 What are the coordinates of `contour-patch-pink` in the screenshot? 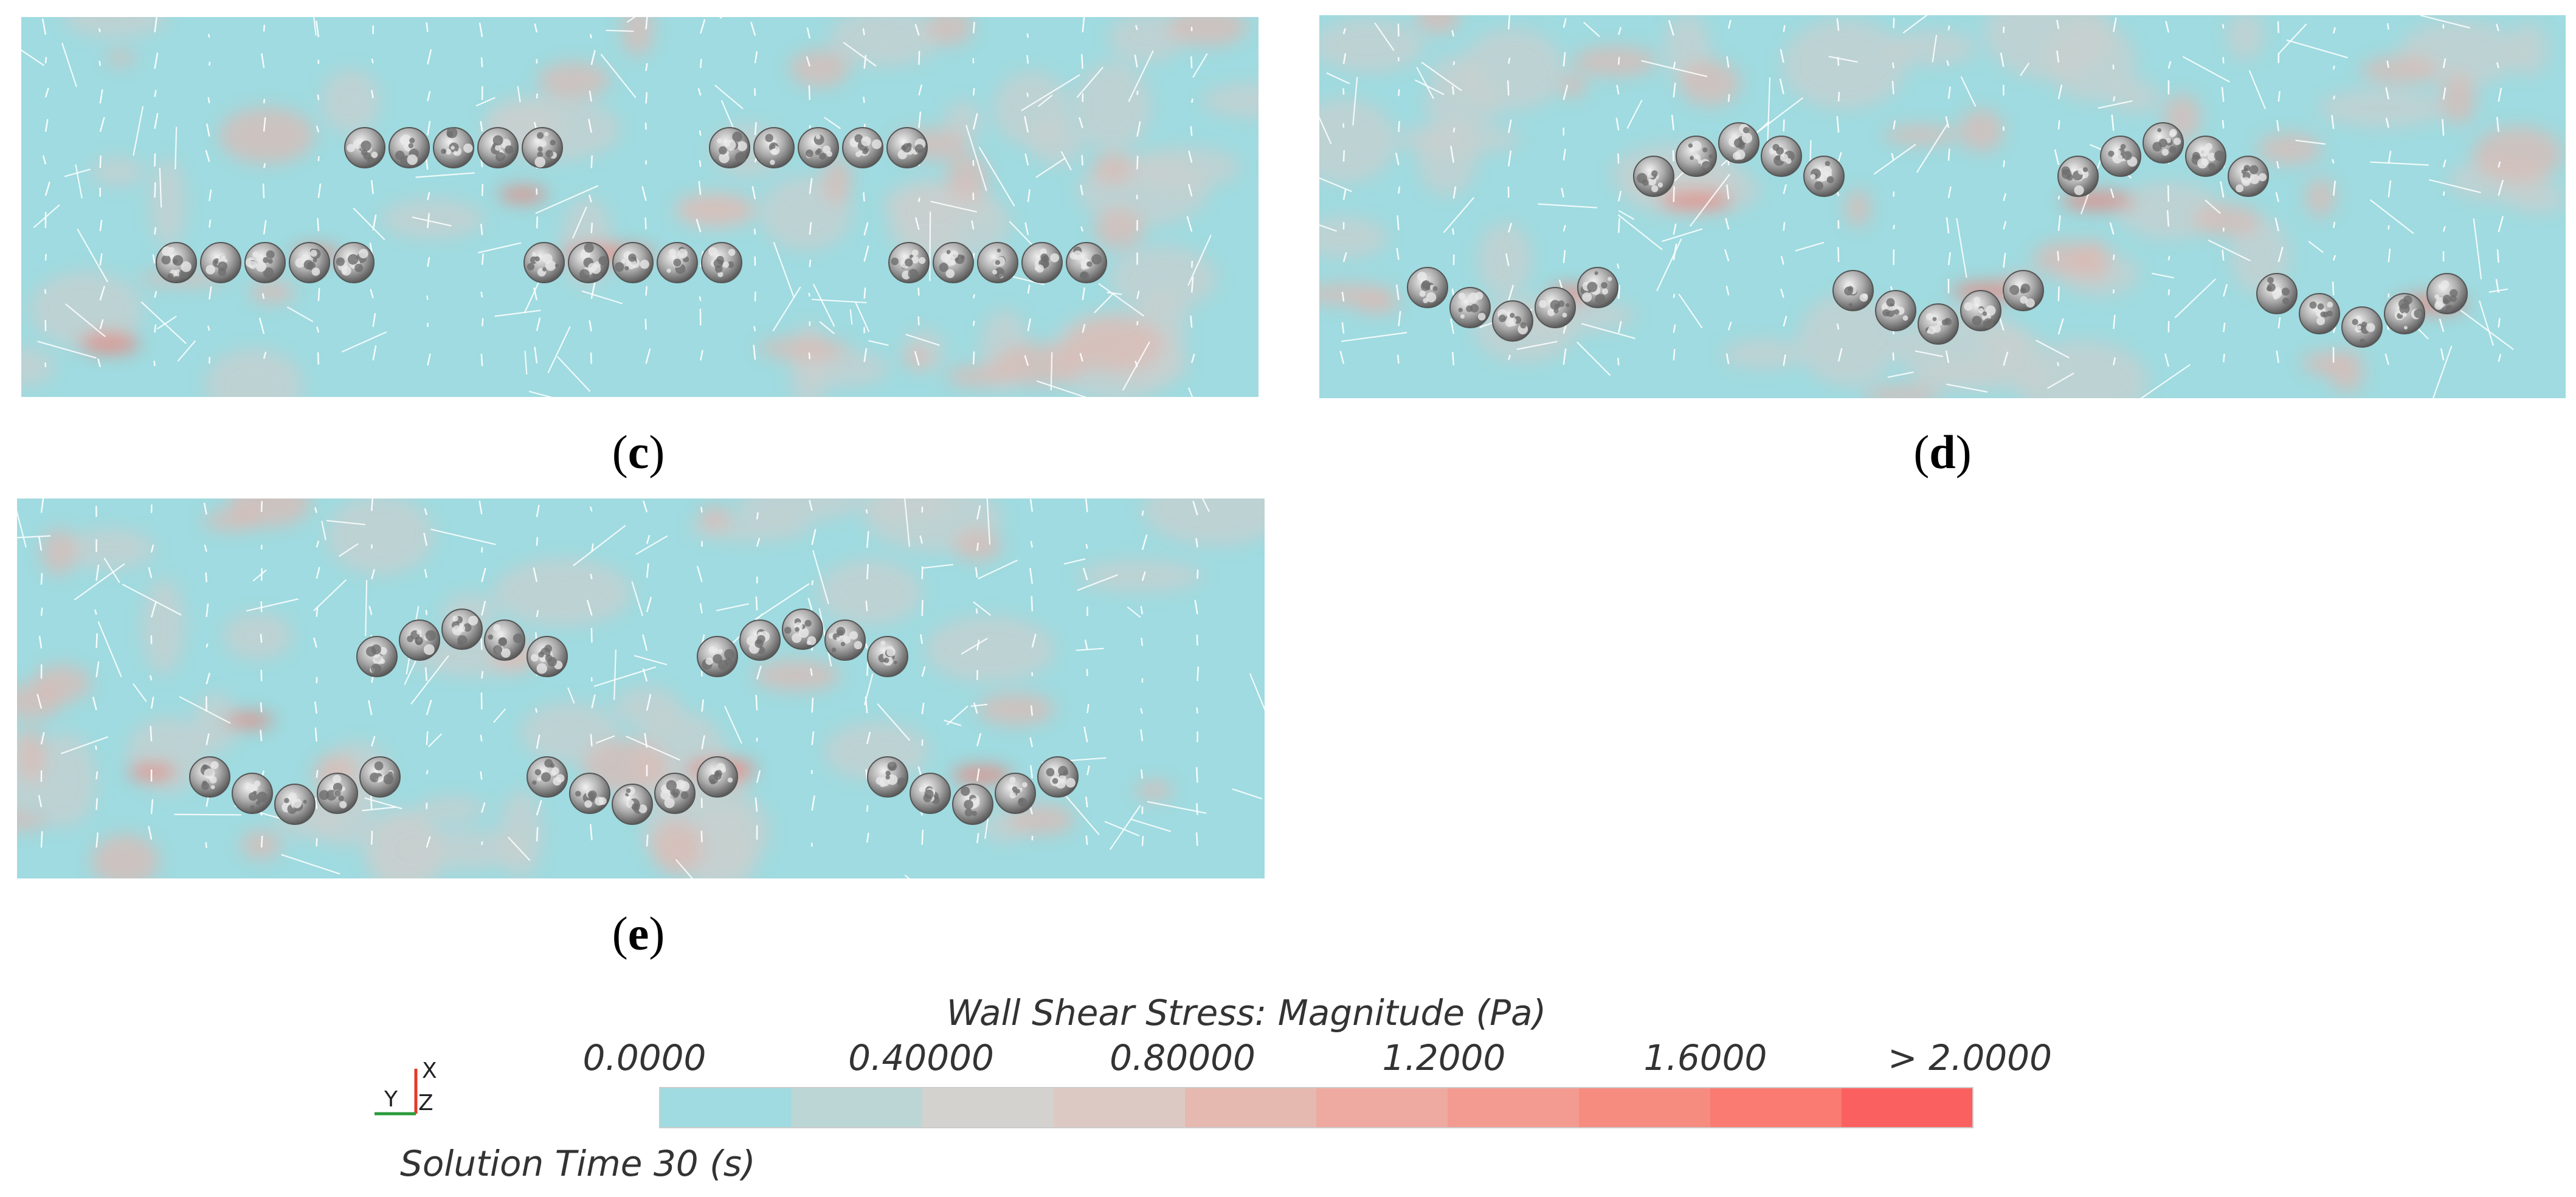 It's located at (59, 552).